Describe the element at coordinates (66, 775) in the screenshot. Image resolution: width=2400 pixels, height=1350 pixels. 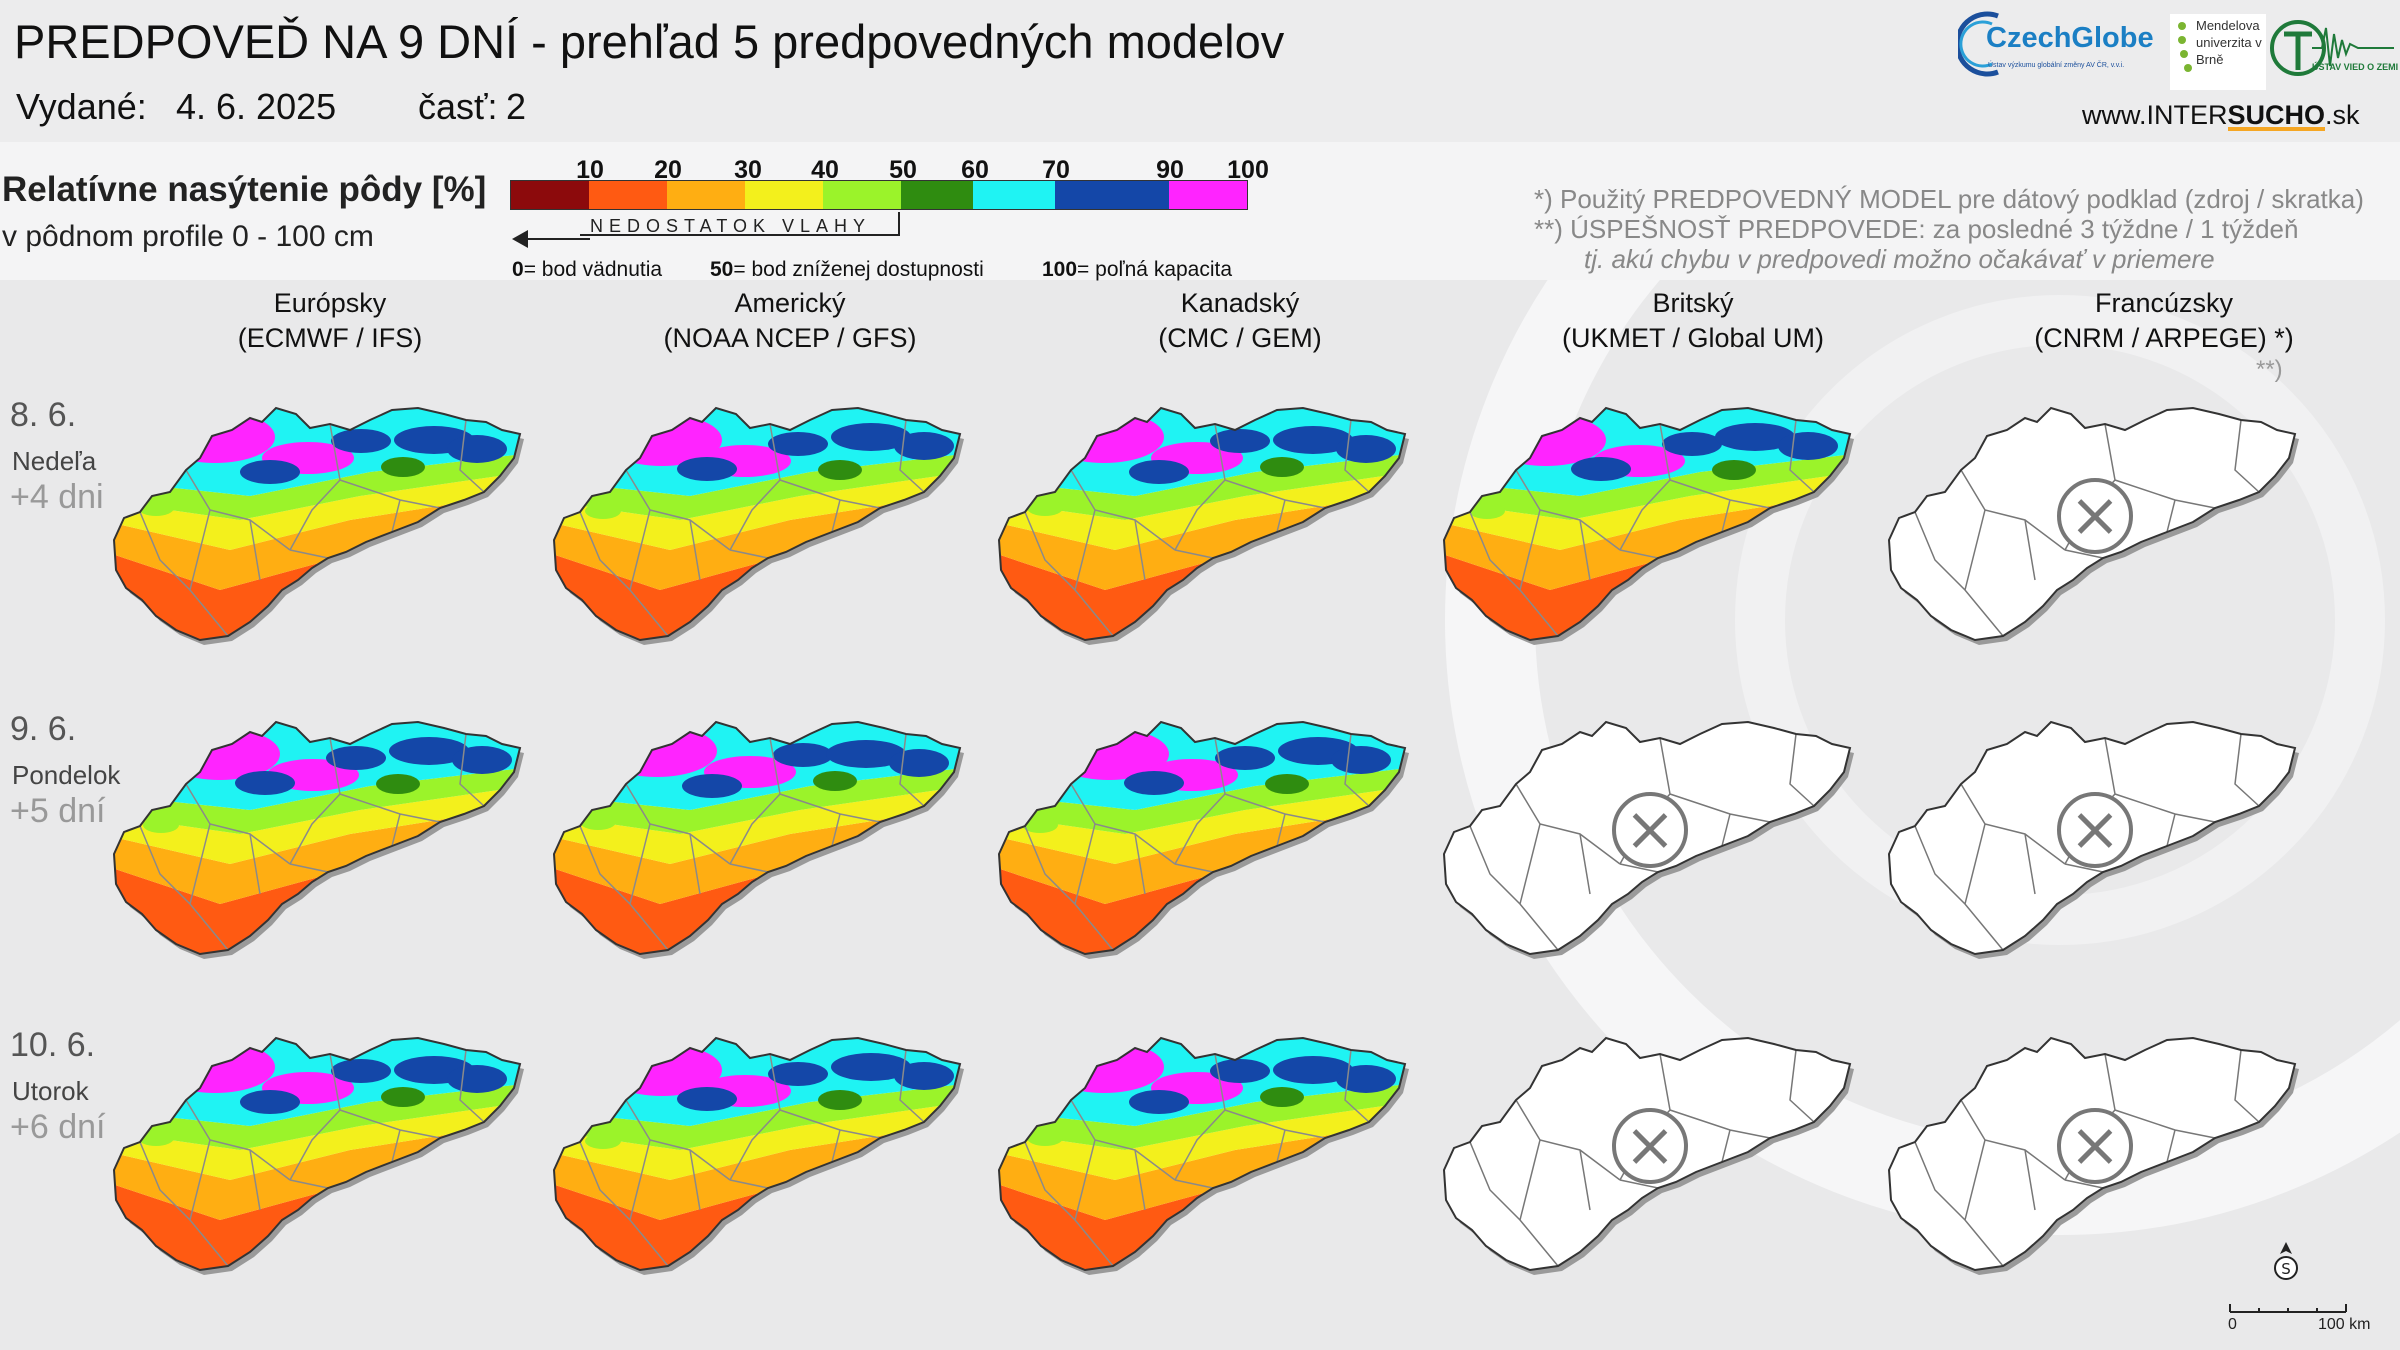
I see `row-day: Pondelok` at that location.